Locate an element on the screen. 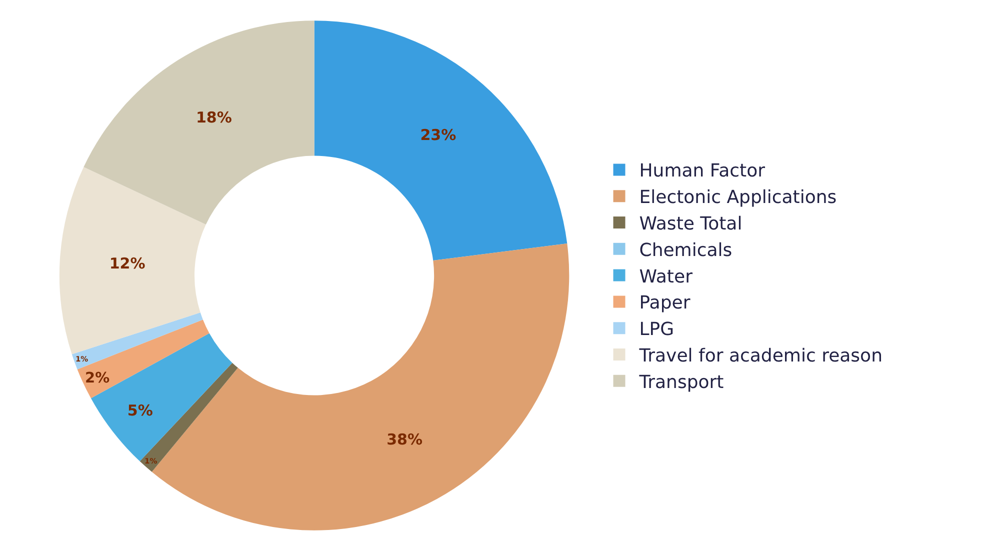 The image size is (986, 551). data-label: 18% is located at coordinates (214, 117).